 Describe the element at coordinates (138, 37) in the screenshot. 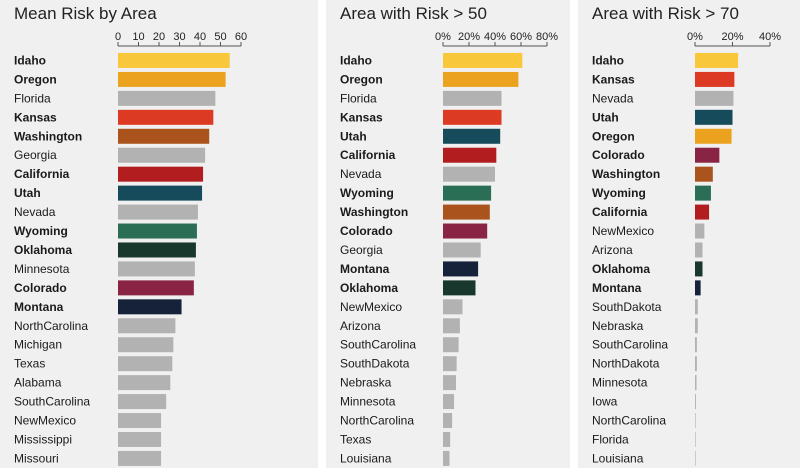

I see `x-tick-label: 10` at that location.